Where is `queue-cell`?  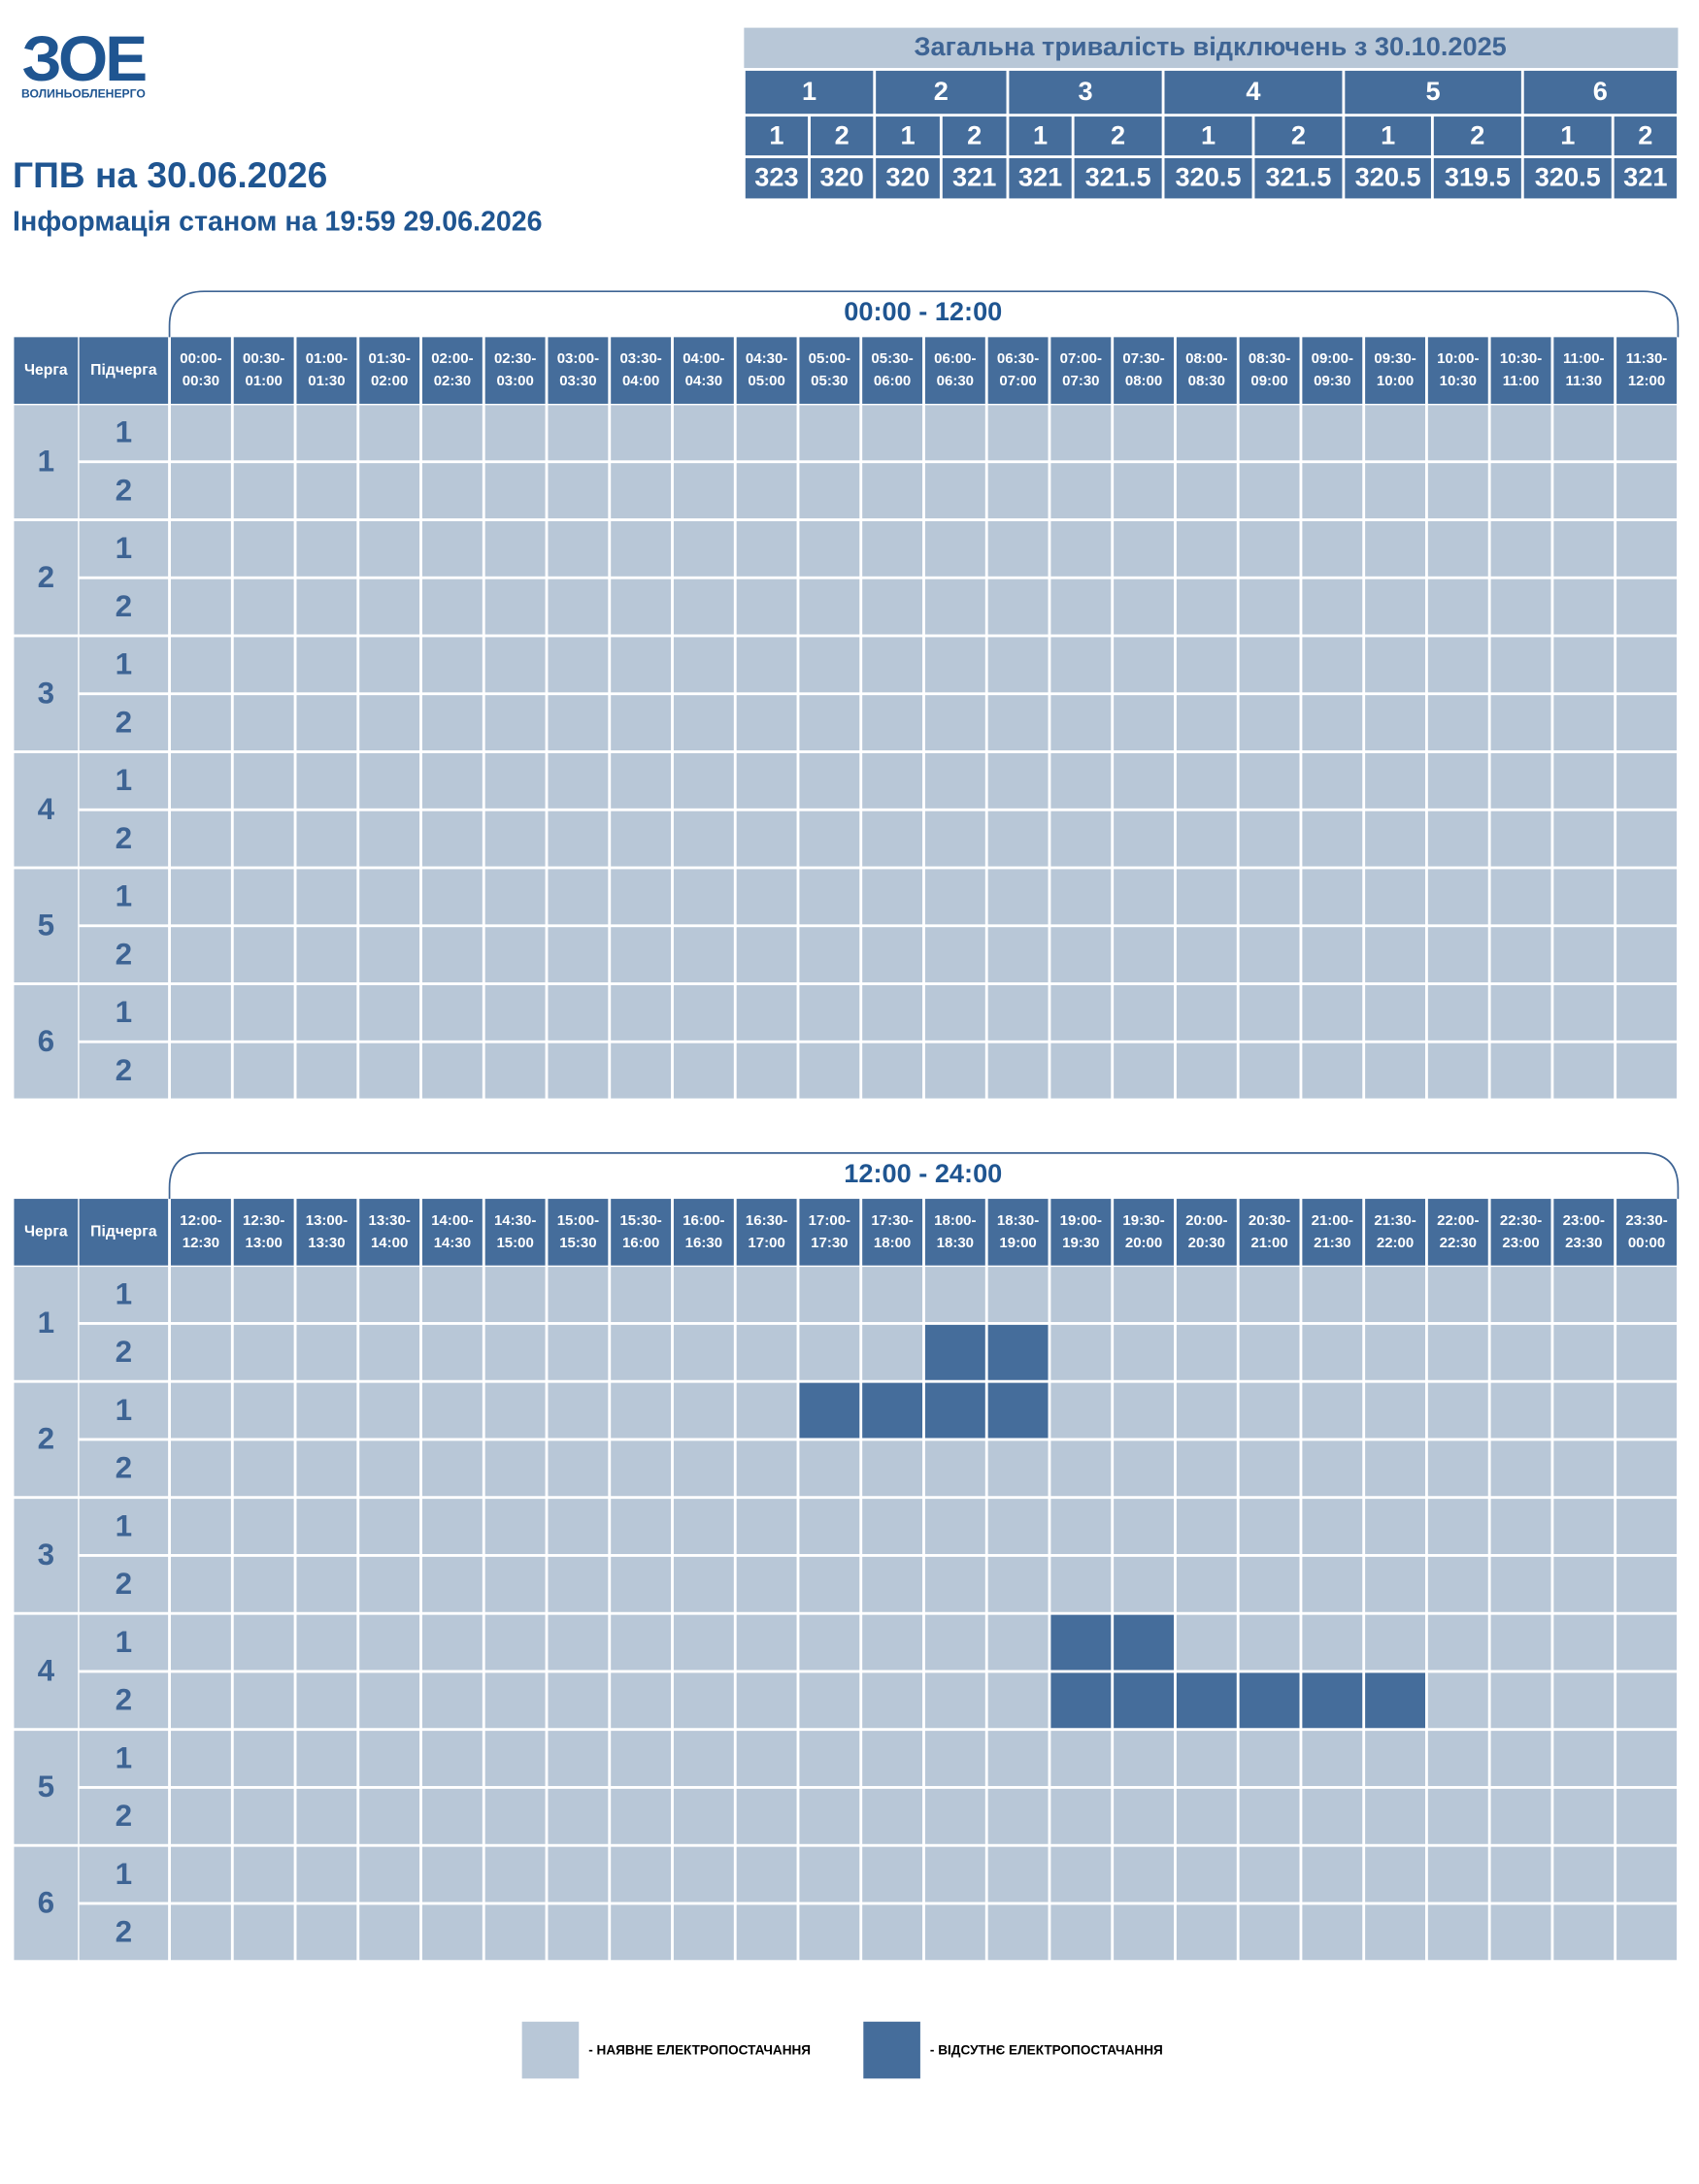 queue-cell is located at coordinates (46, 1787).